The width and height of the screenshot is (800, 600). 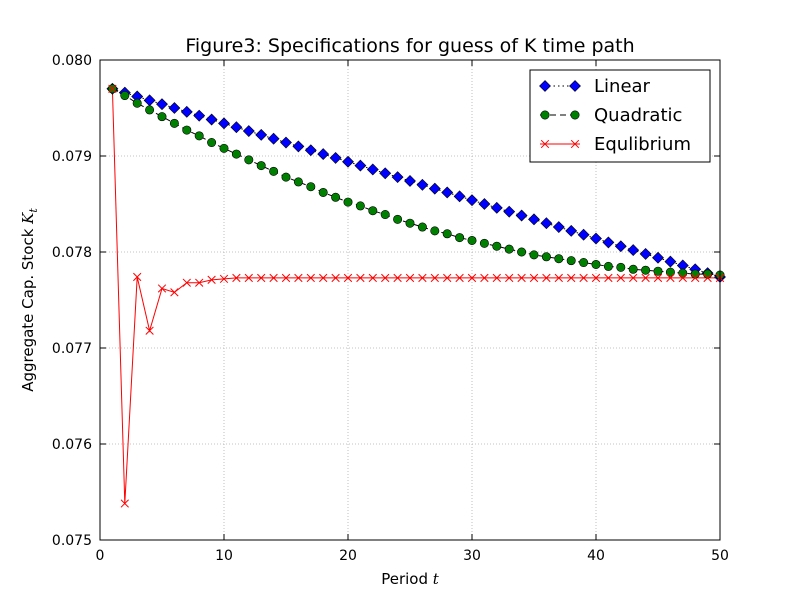 What do you see at coordinates (72, 157) in the screenshot?
I see `y-tick-label: 0.079` at bounding box center [72, 157].